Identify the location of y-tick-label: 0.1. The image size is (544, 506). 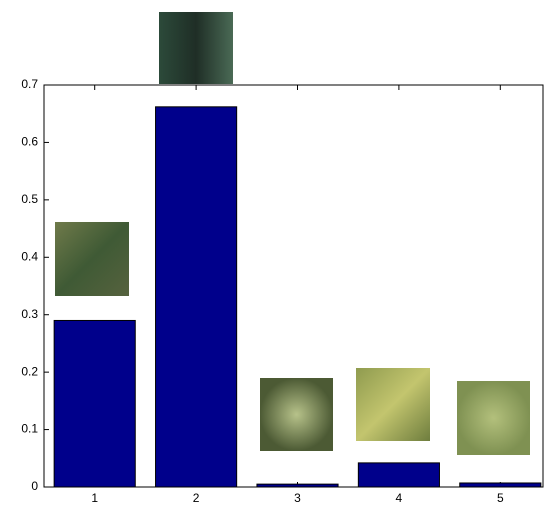
(29, 429).